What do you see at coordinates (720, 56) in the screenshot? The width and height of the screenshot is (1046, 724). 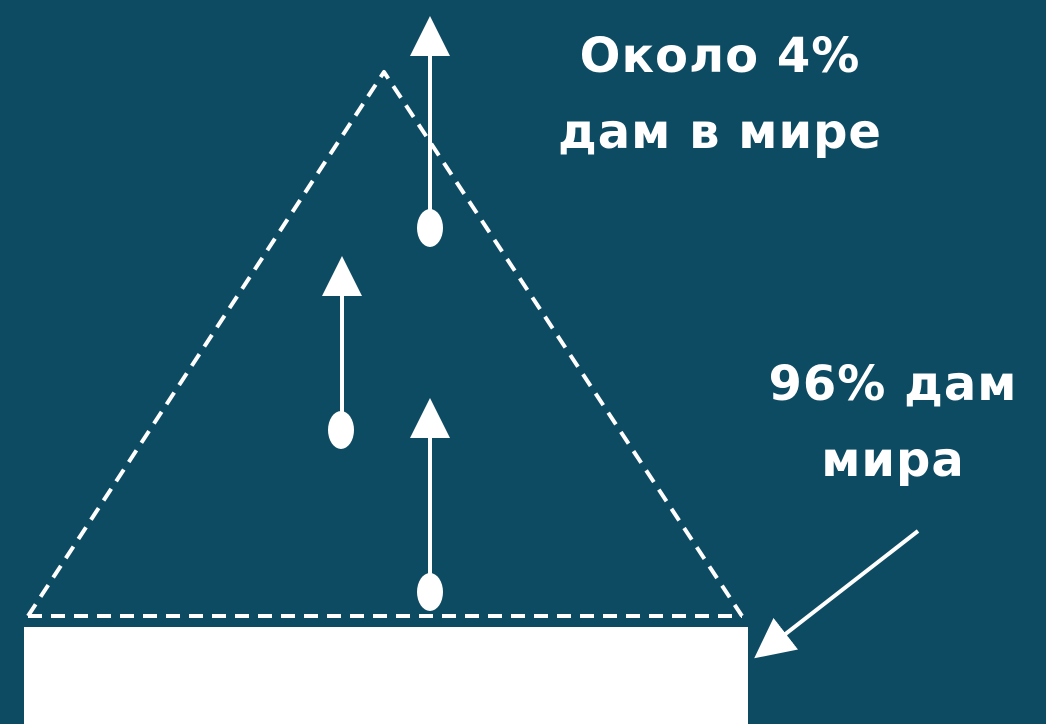 I see `top-label-line1: Около 4%` at bounding box center [720, 56].